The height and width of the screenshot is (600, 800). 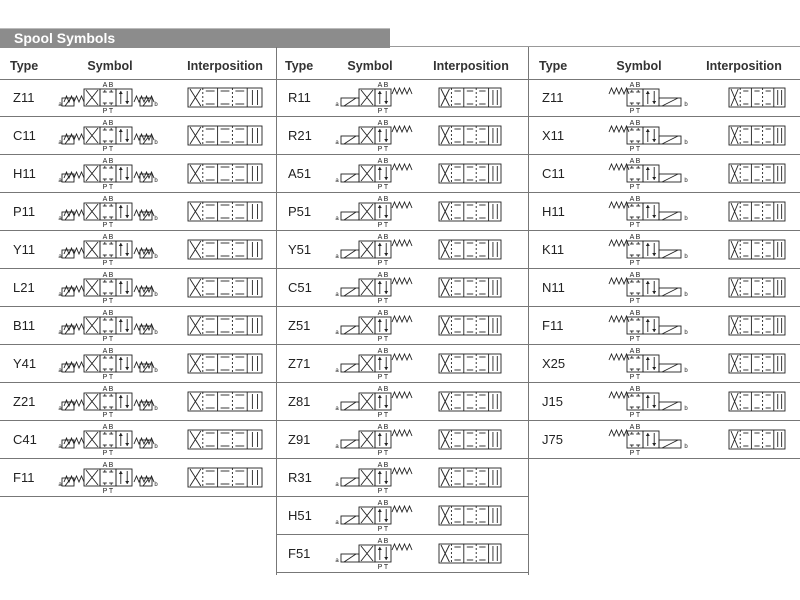 What do you see at coordinates (552, 439) in the screenshot?
I see `spool-type: J75` at bounding box center [552, 439].